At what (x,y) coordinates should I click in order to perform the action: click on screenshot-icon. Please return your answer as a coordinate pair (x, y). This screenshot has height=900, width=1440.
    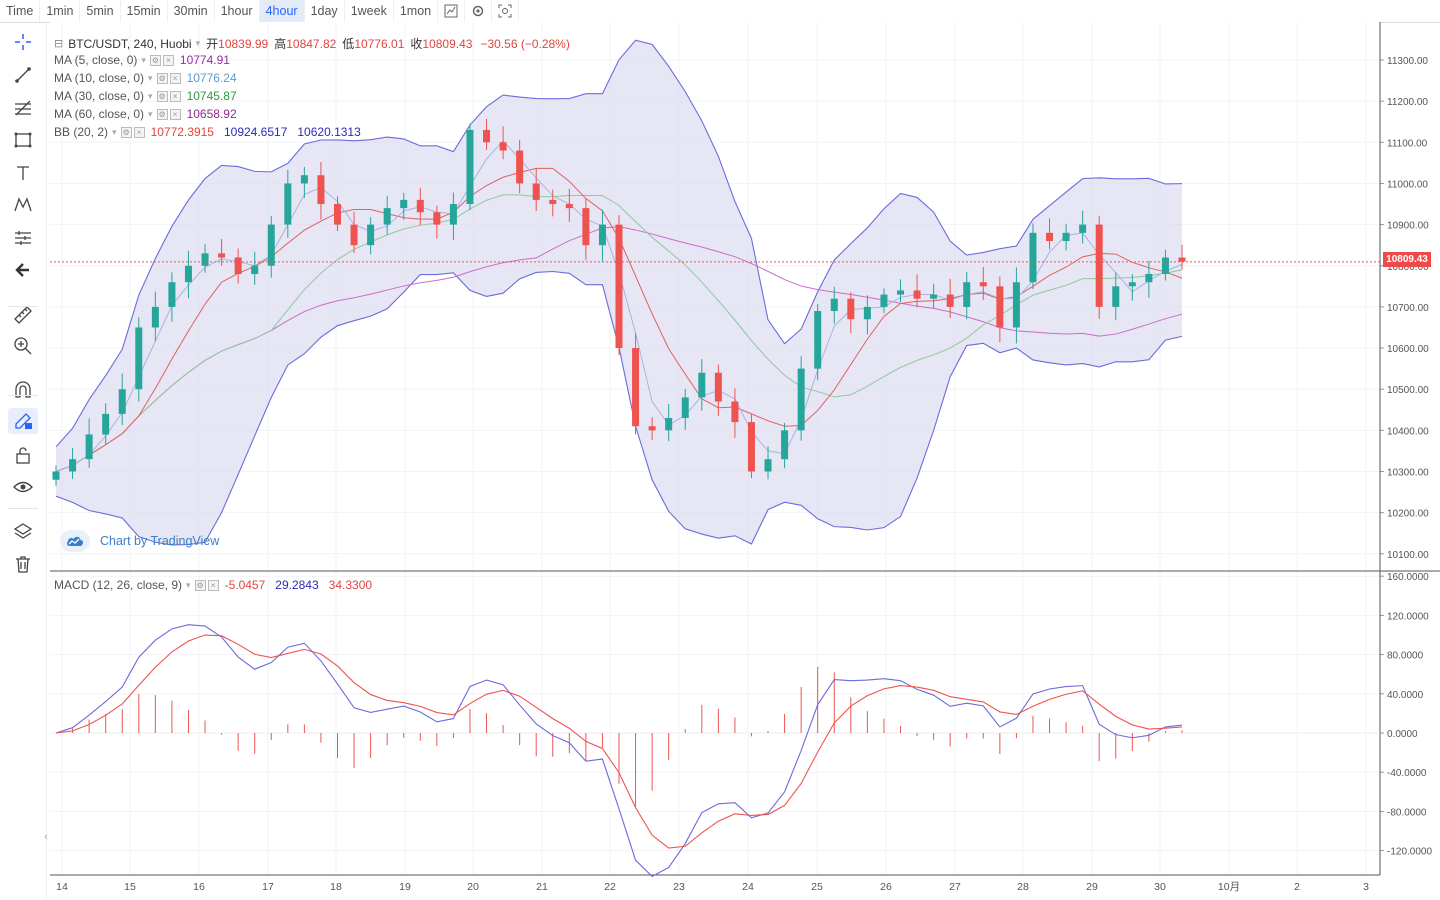
    Looking at the image, I should click on (506, 11).